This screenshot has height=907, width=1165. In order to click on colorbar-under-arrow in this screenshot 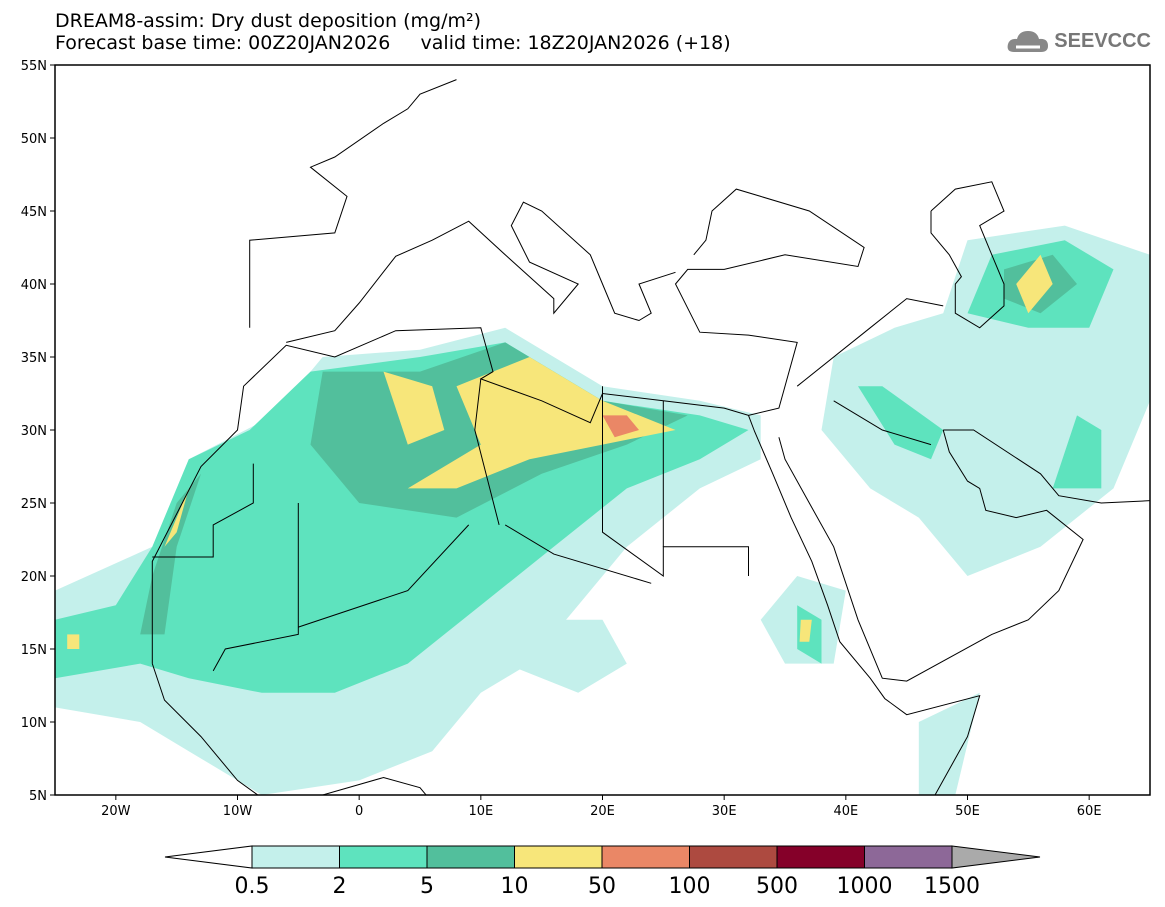, I will do `click(208, 857)`.